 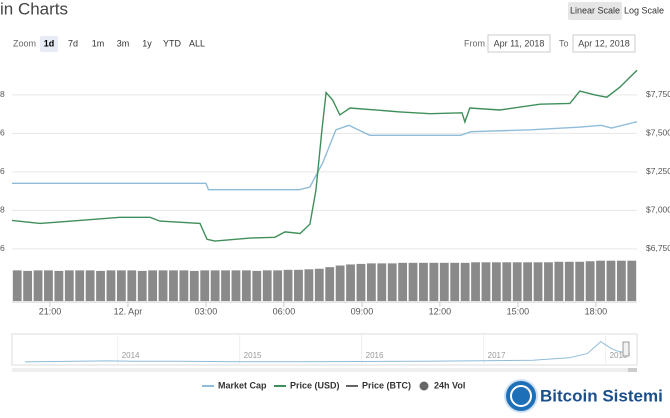 I want to click on from-label: From, so click(x=474, y=43).